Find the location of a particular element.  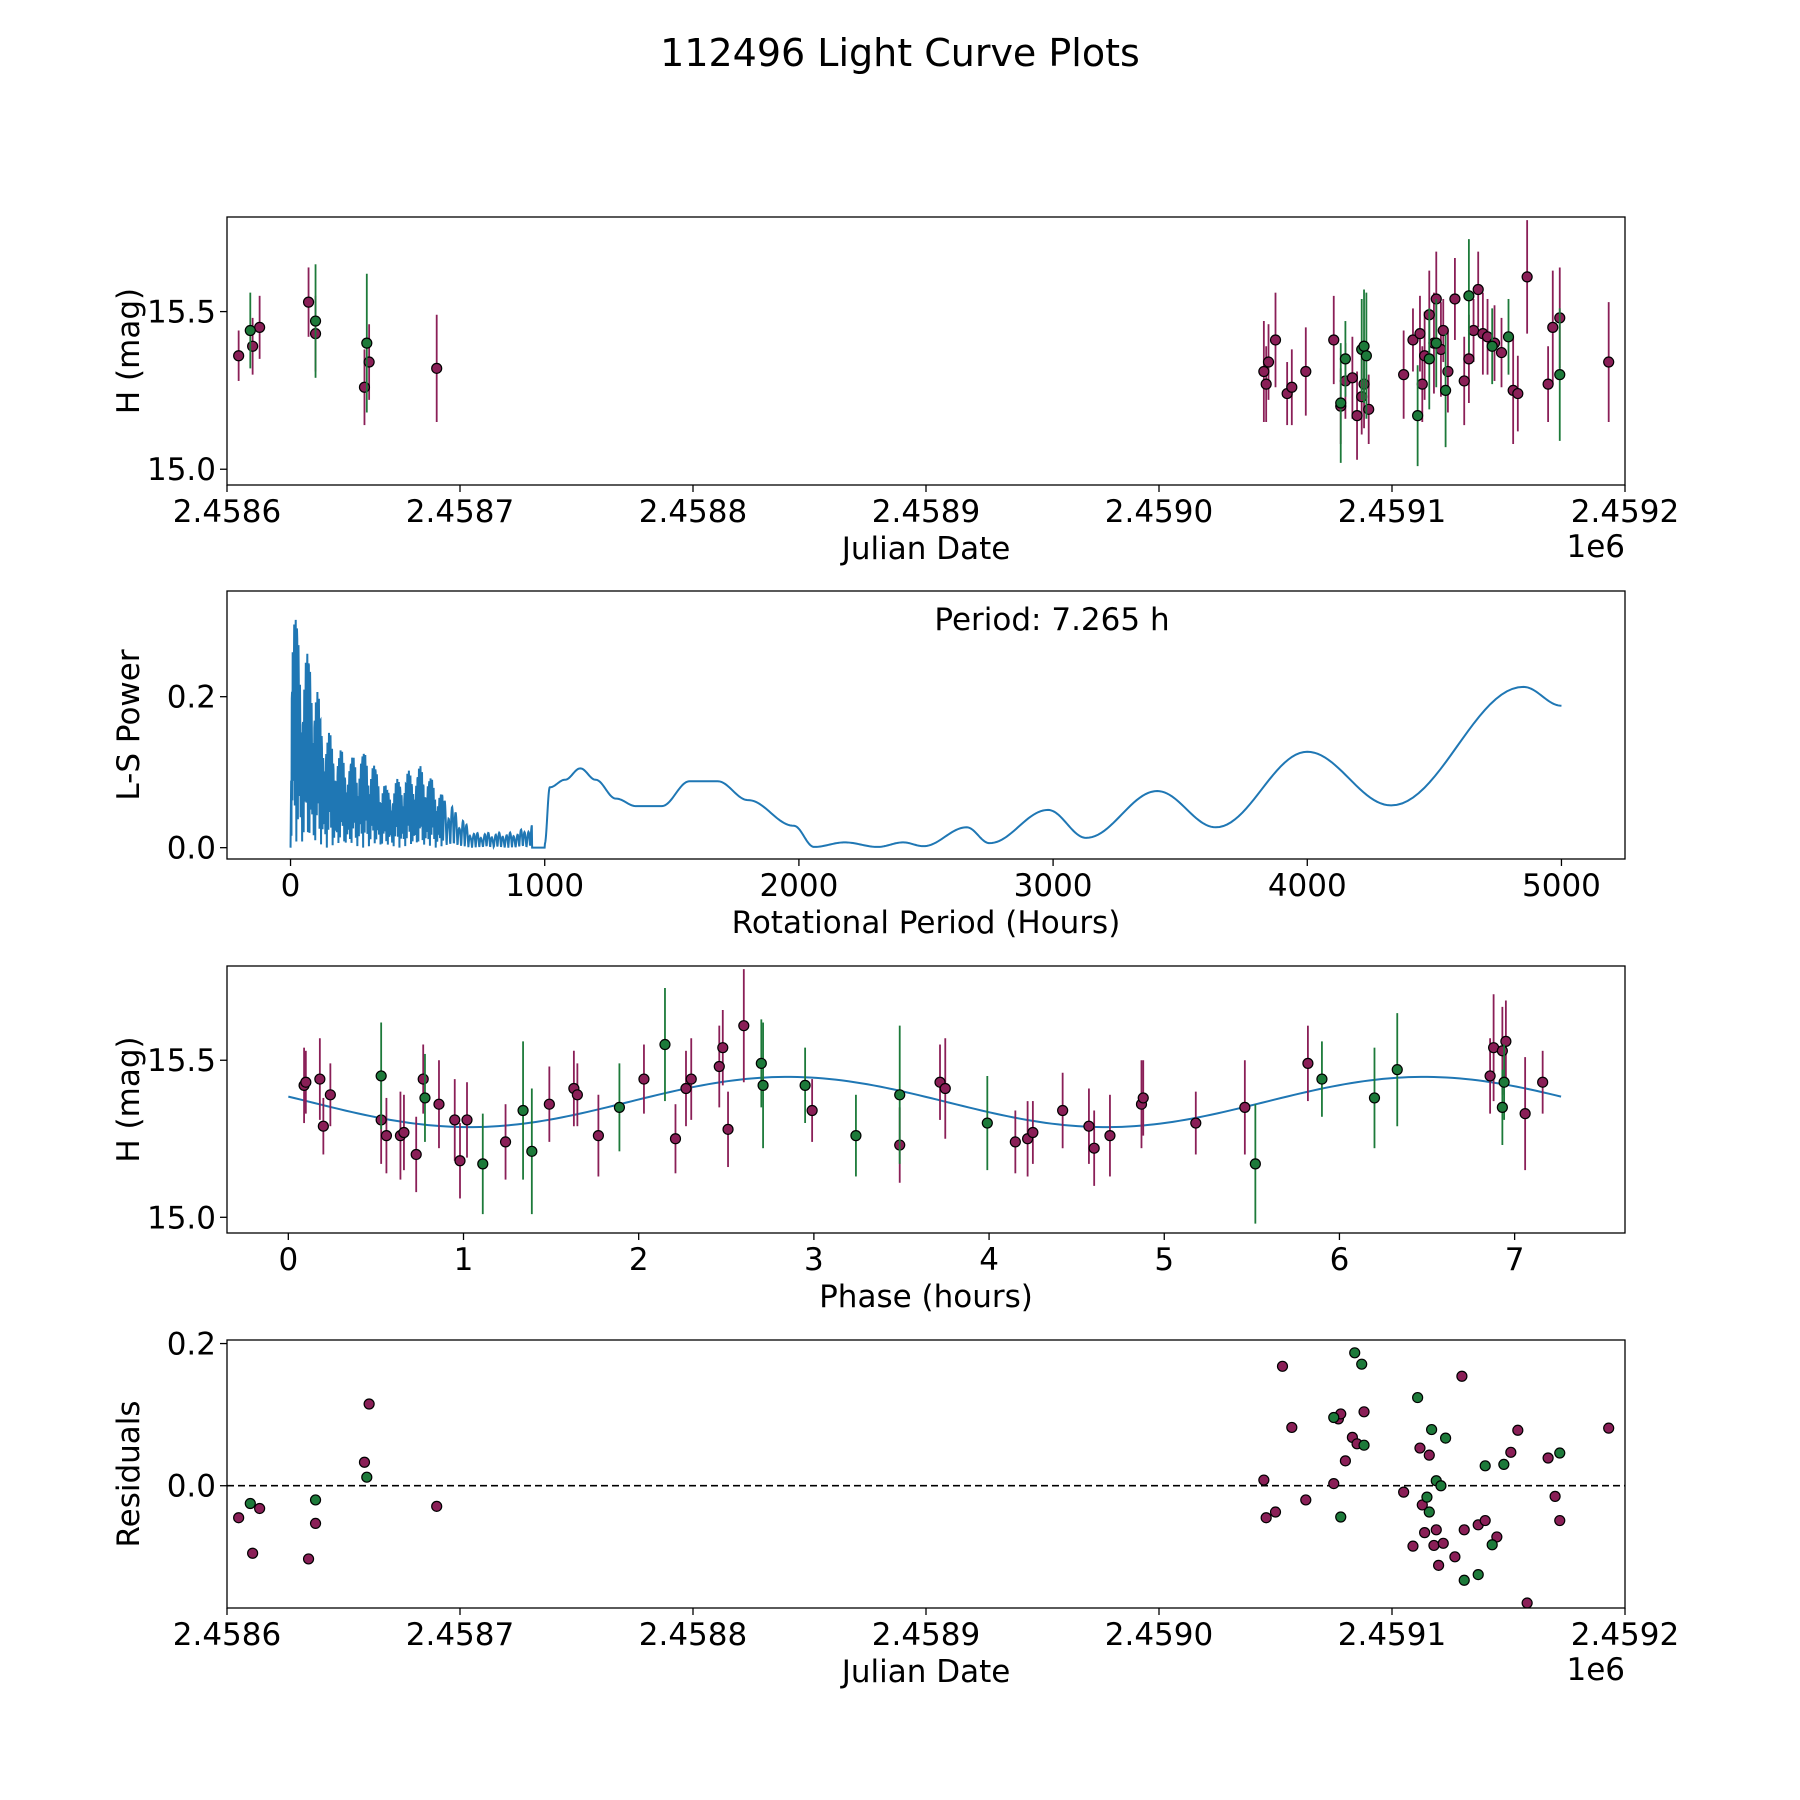

x-axis-label: Phase (hours) is located at coordinates (926, 1297).